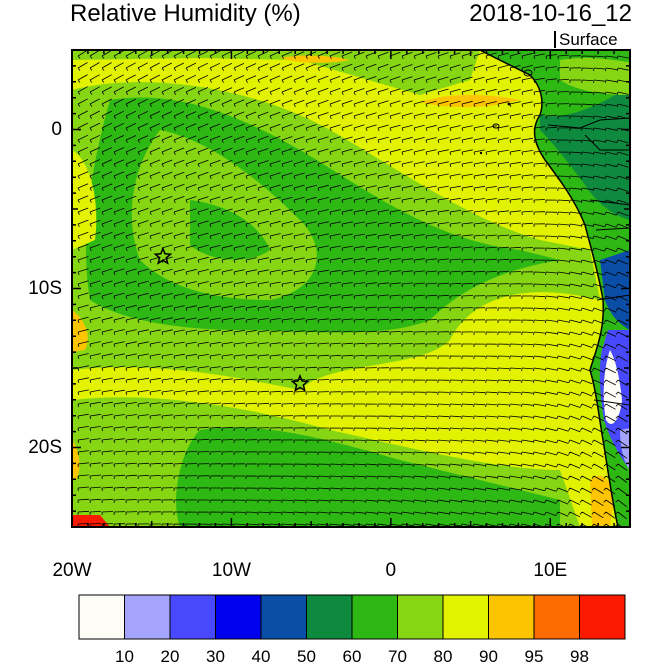 The width and height of the screenshot is (650, 667). What do you see at coordinates (45, 288) in the screenshot?
I see `y-tick-label: 10S` at bounding box center [45, 288].